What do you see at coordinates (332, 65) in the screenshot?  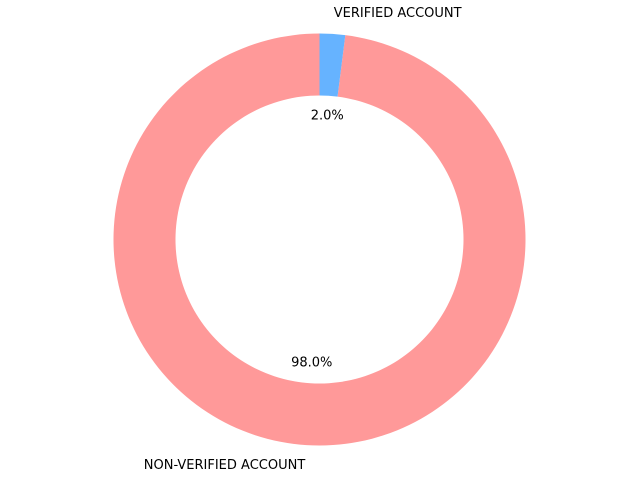 I see `slice-verified-account` at bounding box center [332, 65].